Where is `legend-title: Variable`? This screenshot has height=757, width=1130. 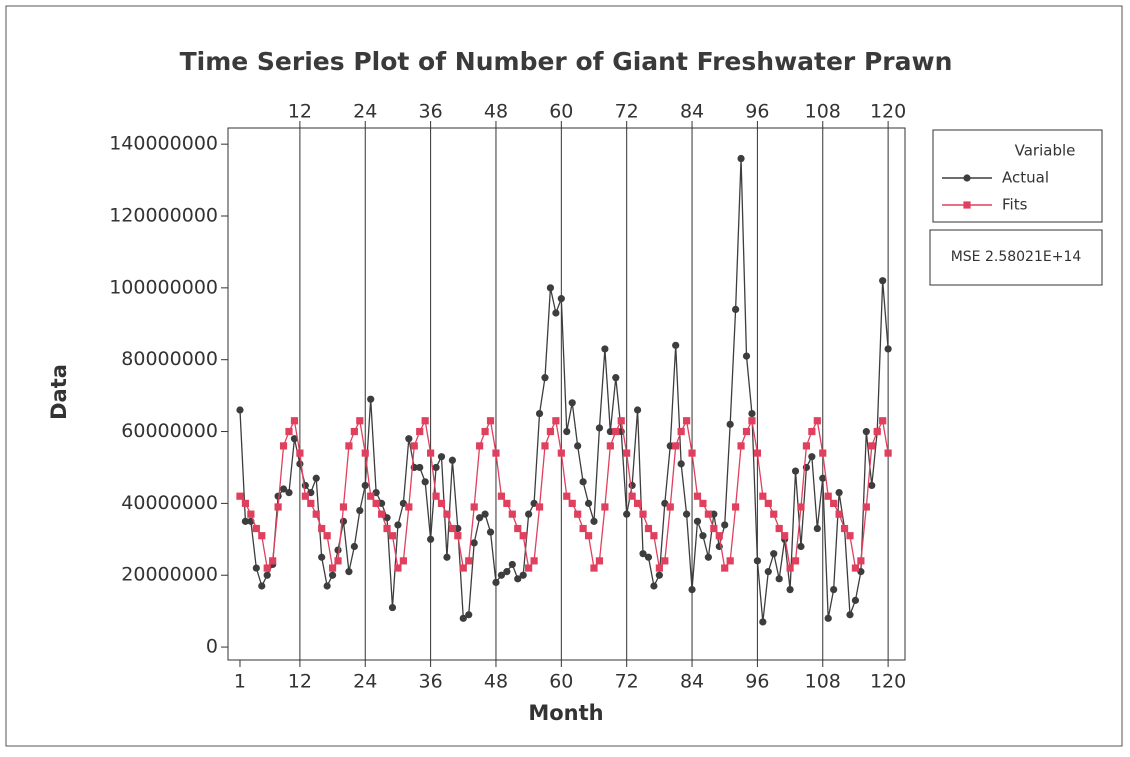
legend-title: Variable is located at coordinates (1045, 151).